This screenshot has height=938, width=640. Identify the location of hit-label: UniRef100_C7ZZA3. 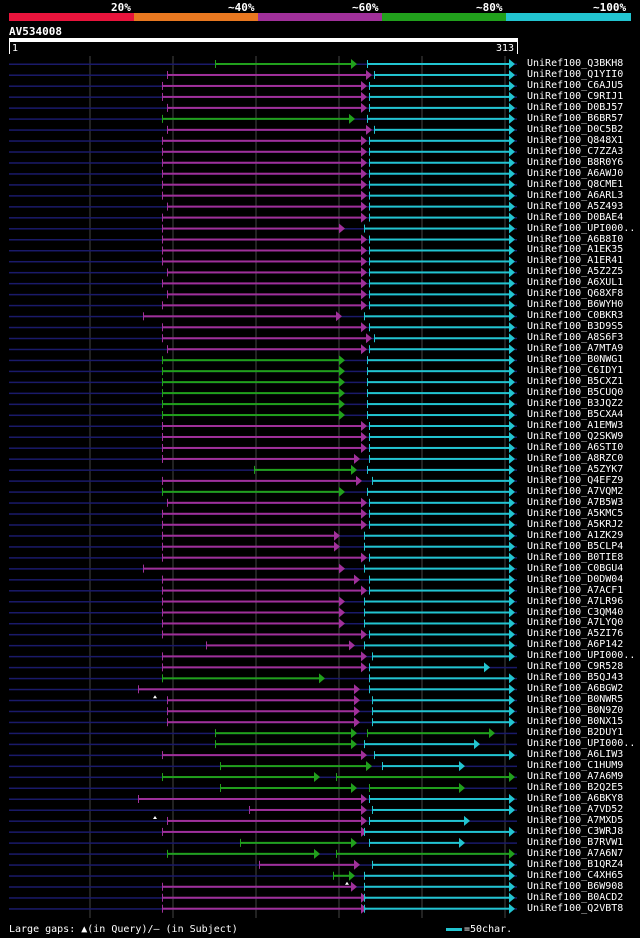
(575, 151).